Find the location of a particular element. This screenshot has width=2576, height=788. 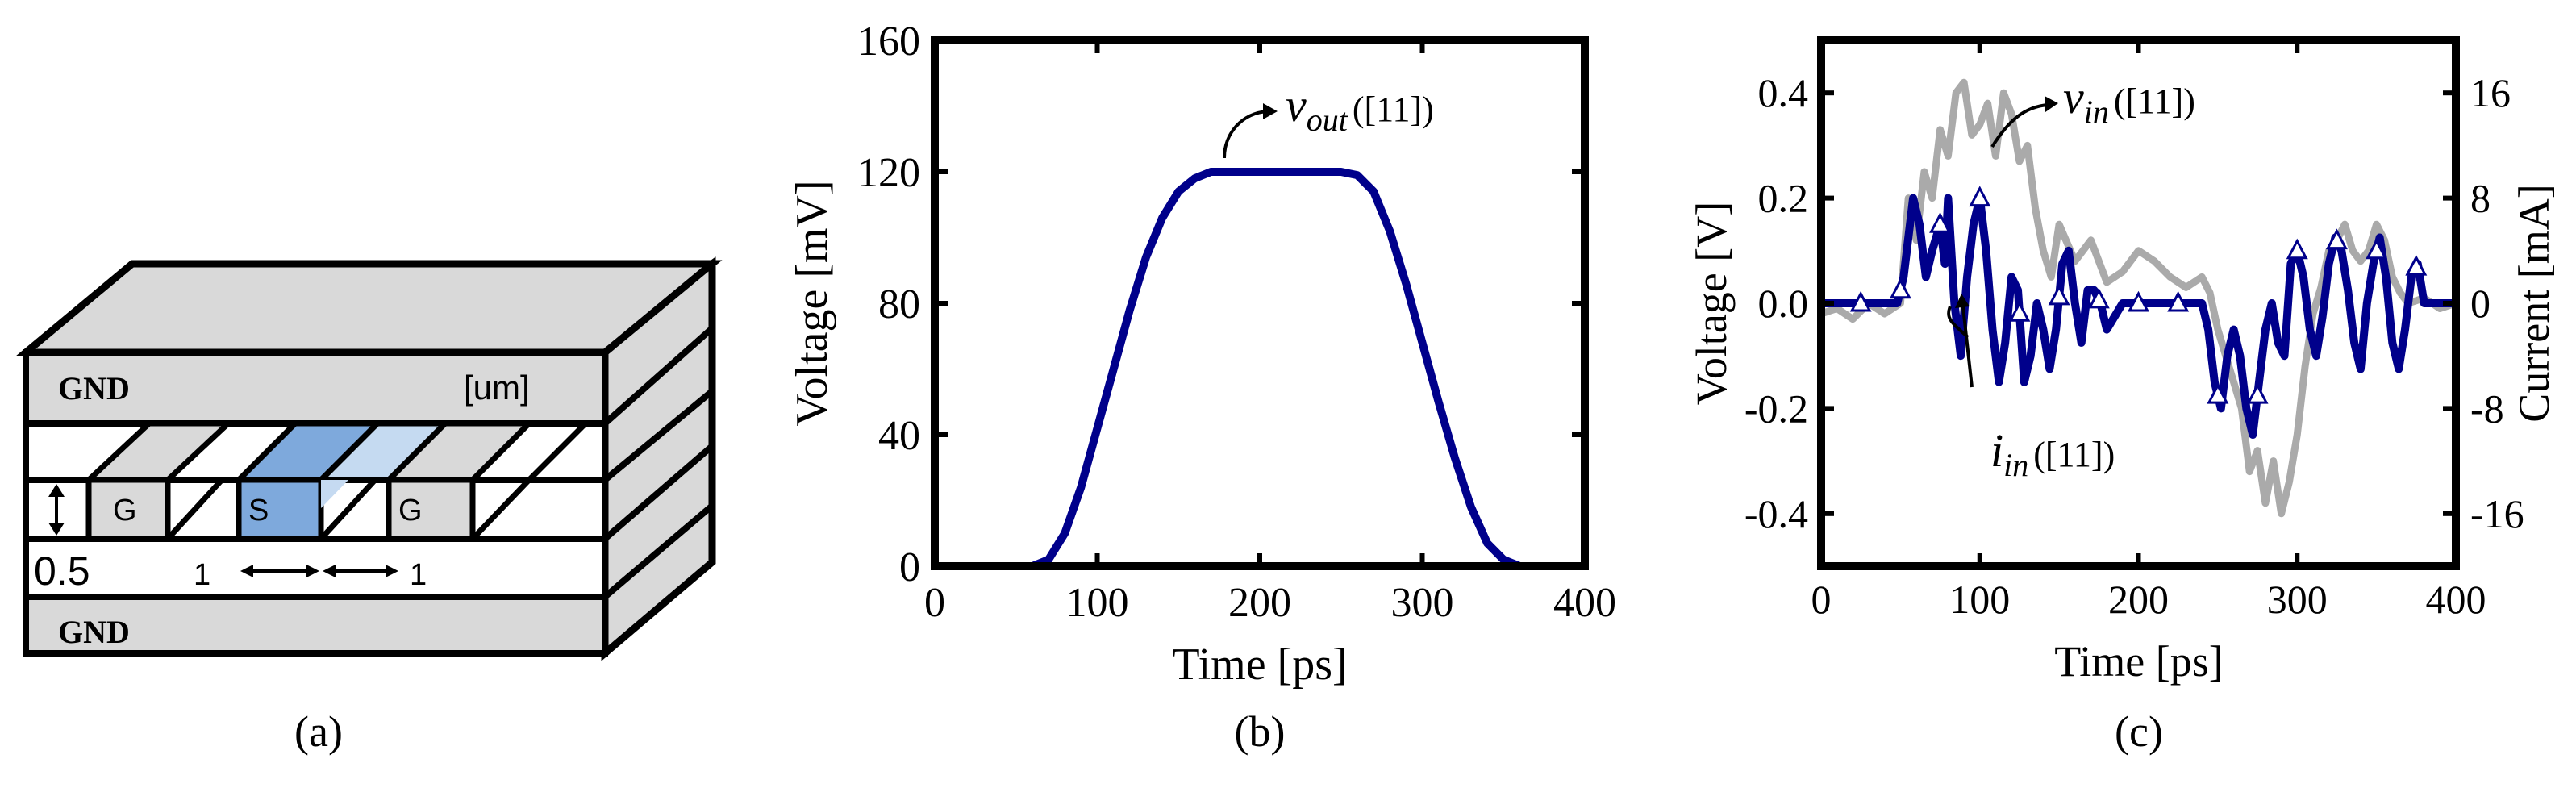

y-tick-label: 120 is located at coordinates (888, 173).